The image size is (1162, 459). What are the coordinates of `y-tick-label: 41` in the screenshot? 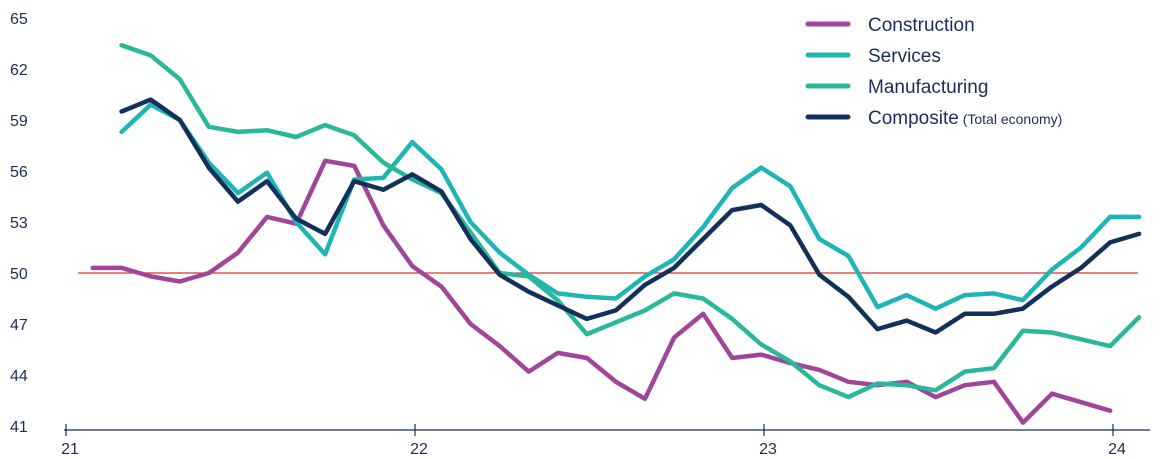 It's located at (19, 427).